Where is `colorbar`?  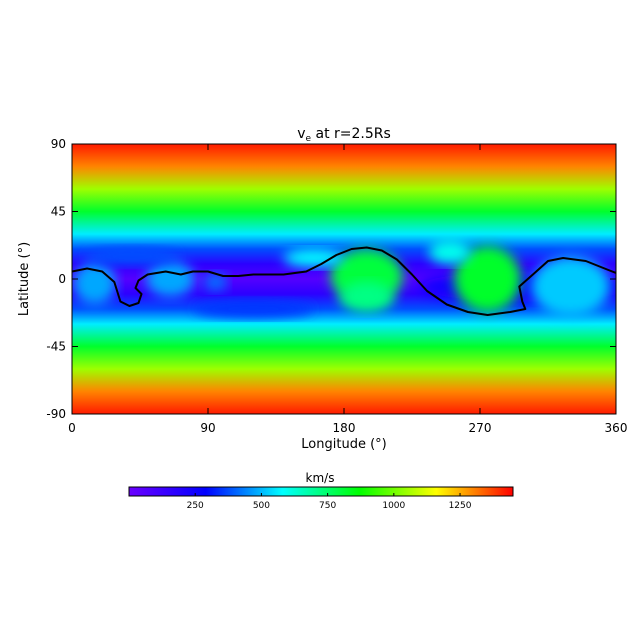
colorbar is located at coordinates (321, 491).